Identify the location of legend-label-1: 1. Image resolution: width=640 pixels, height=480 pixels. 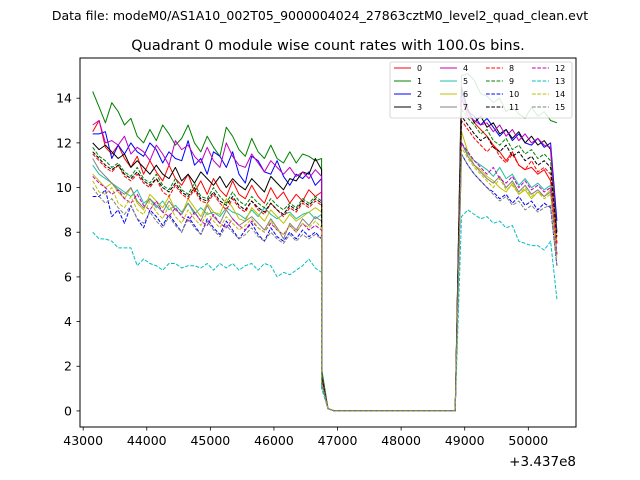
(419, 81).